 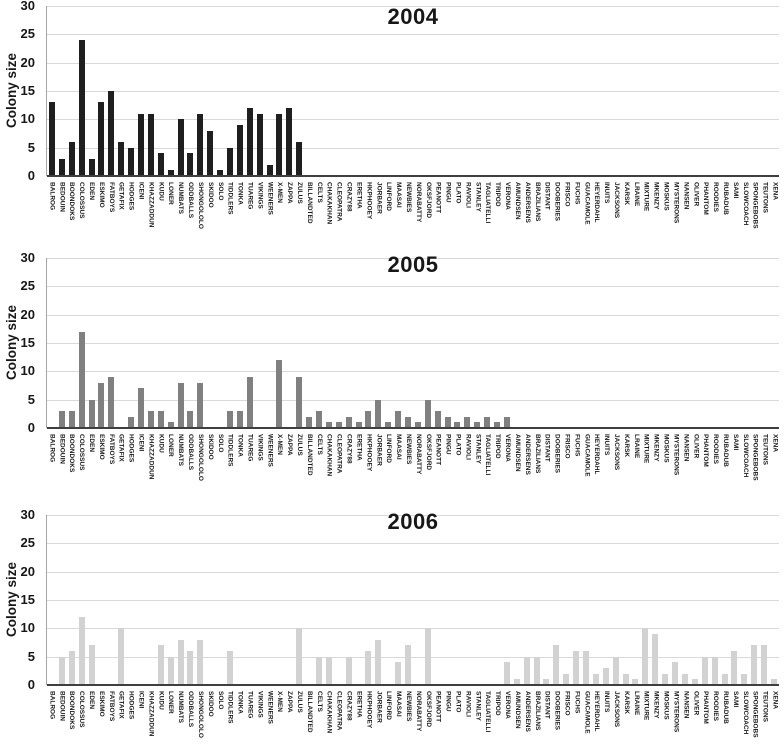 What do you see at coordinates (556, 462) in the screenshot?
I see `x-tick: DOOBERIES` at bounding box center [556, 462].